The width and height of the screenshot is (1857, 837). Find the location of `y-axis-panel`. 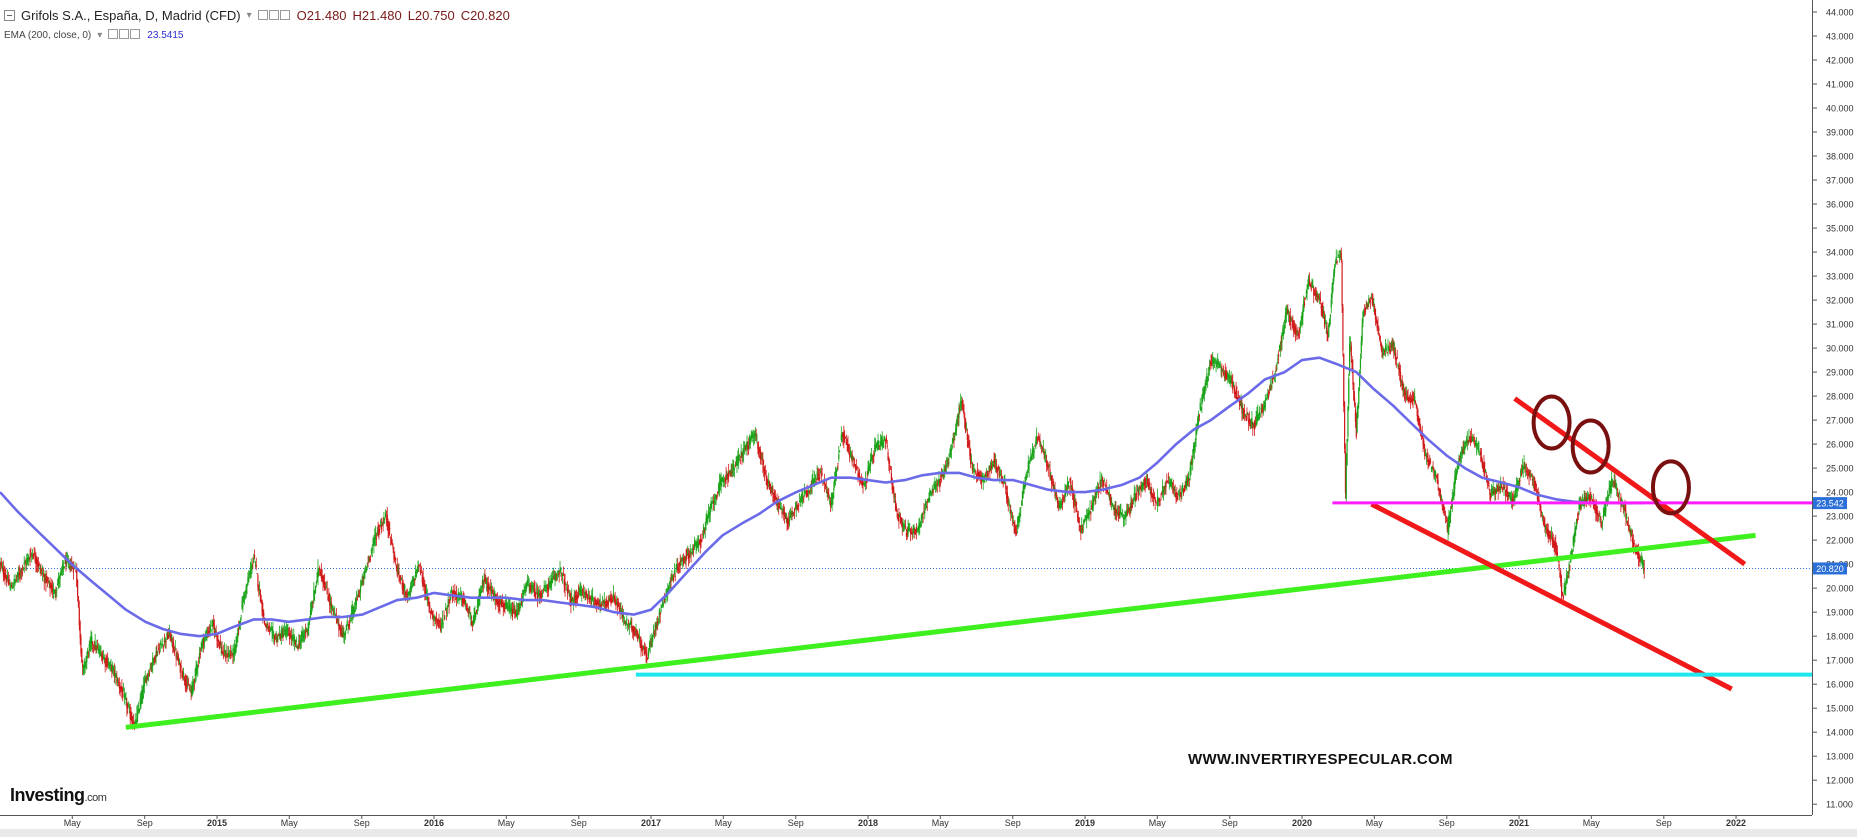

y-axis-panel is located at coordinates (1834, 418).